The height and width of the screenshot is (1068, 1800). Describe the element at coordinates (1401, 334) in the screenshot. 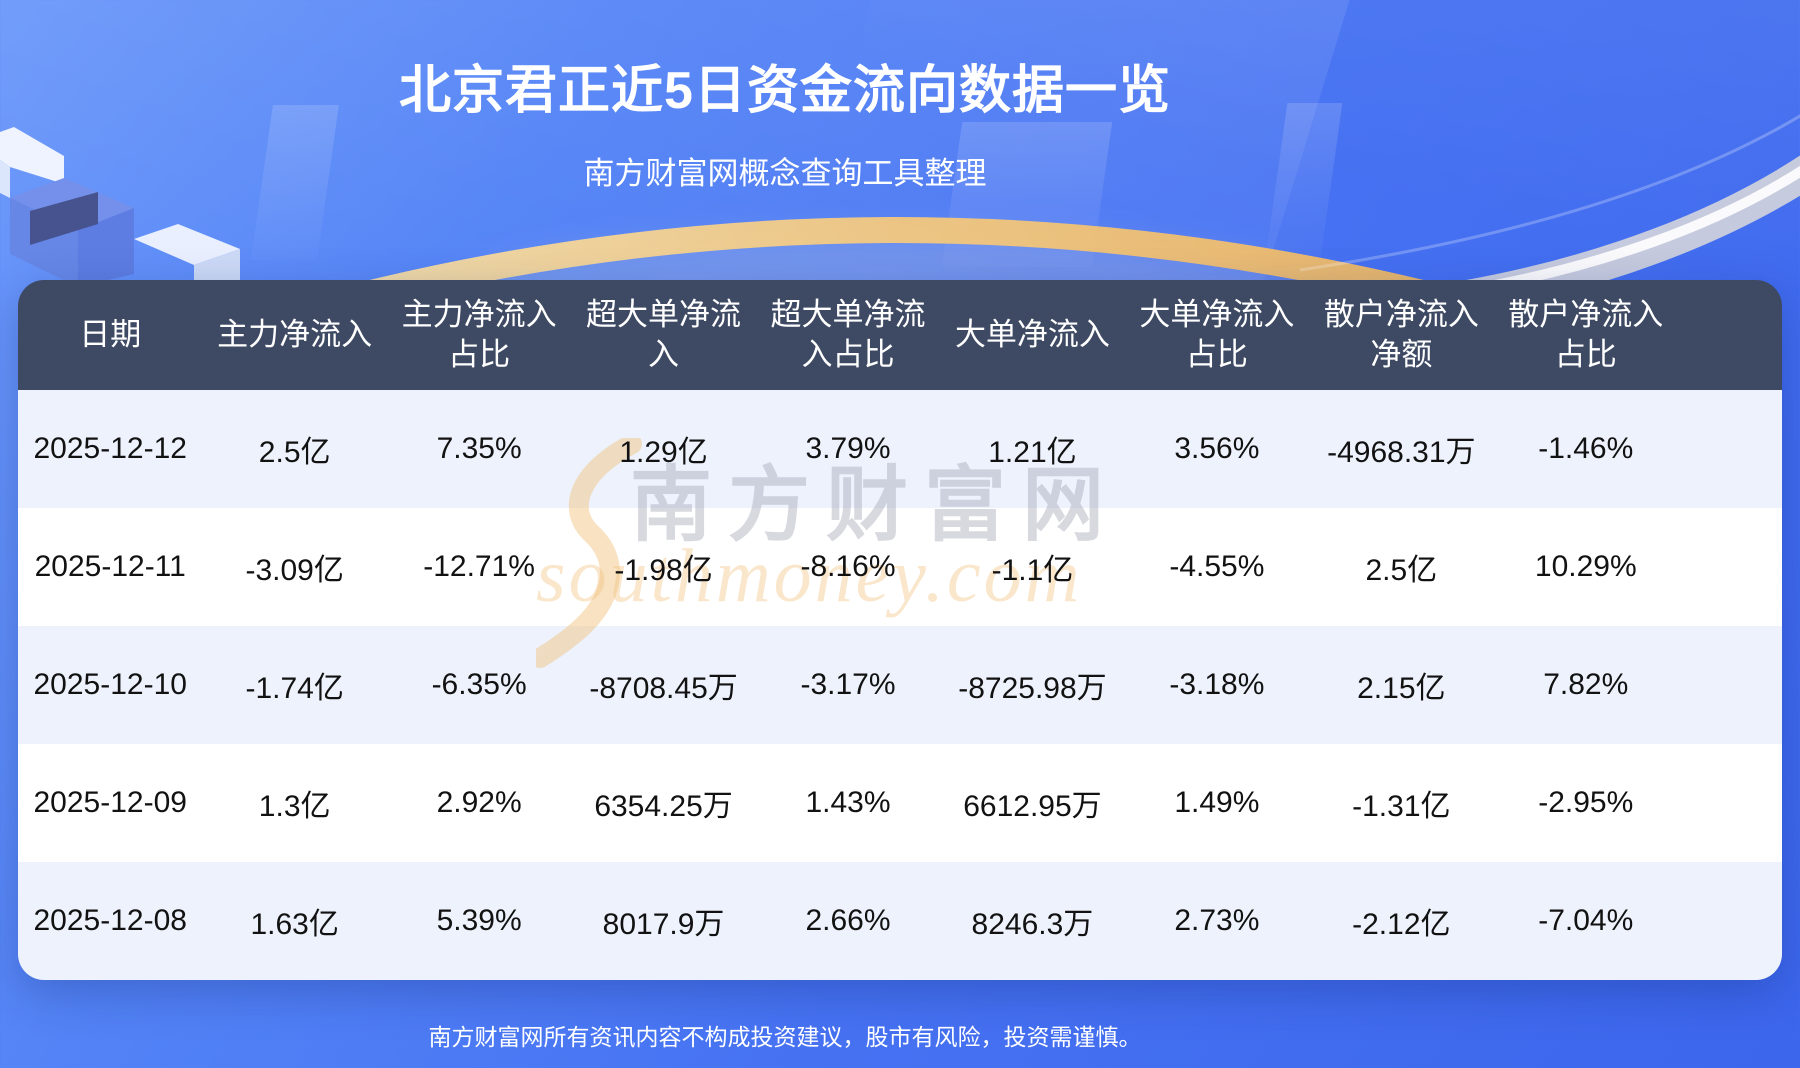

I see `column-header: 散户净流入 净额` at that location.